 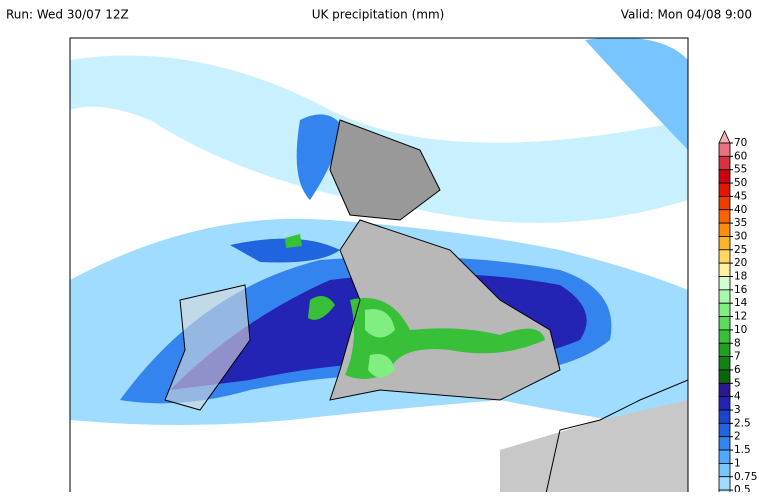 I want to click on legend-label: 2, so click(x=737, y=437).